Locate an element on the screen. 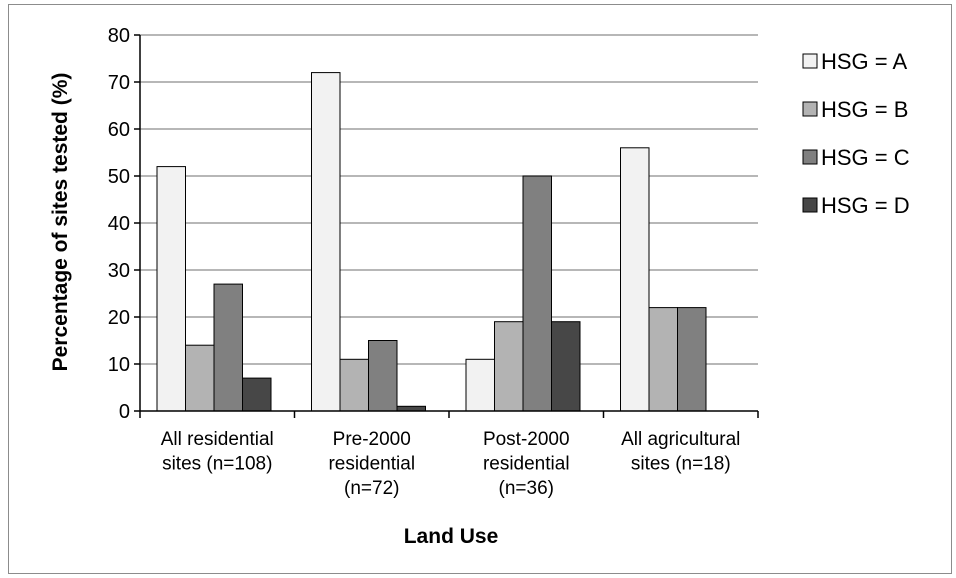  y-tick-label: 40 is located at coordinates (119, 224).